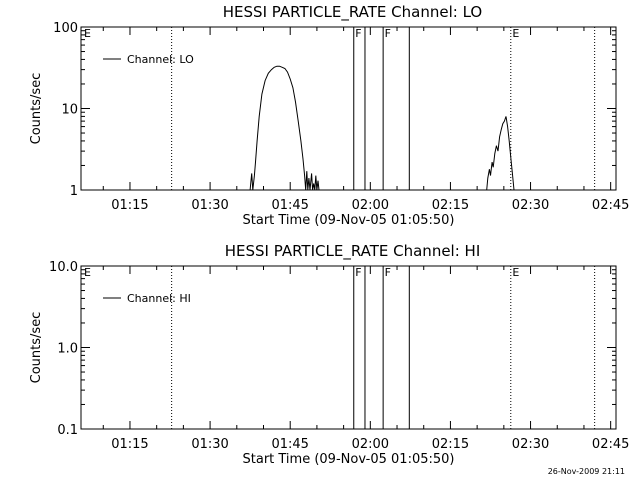  Describe the element at coordinates (586, 471) in the screenshot. I see `timestamp: 26-Nov-2009 21:11` at that location.